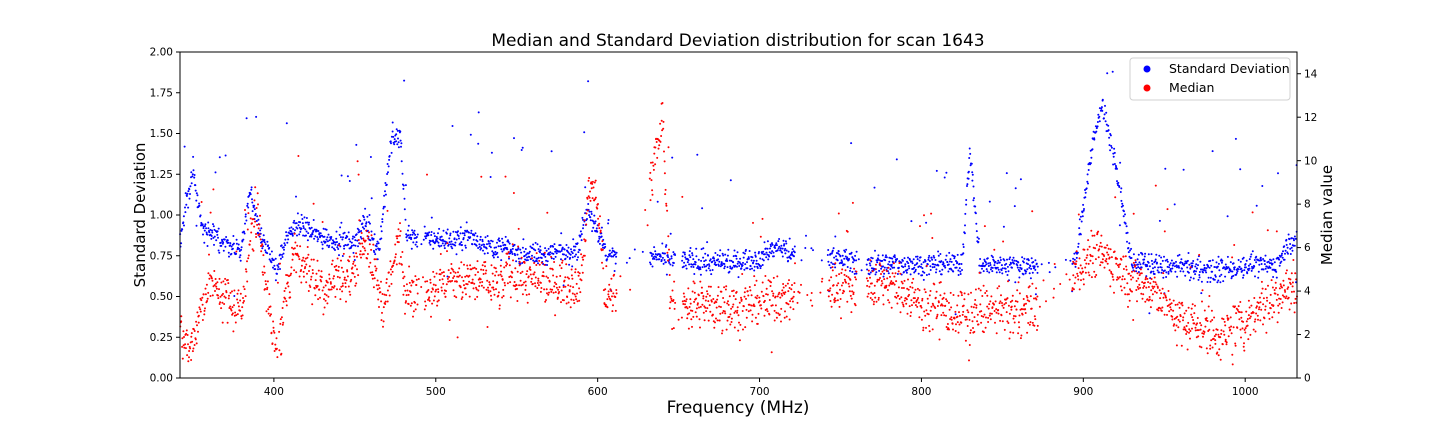 The height and width of the screenshot is (436, 1440). What do you see at coordinates (161, 93) in the screenshot?
I see `y-left-tick-label: 1.75` at bounding box center [161, 93].